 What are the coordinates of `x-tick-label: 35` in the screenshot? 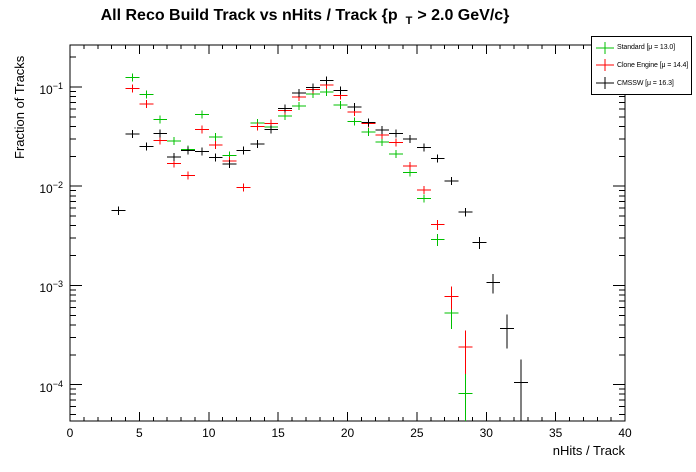 It's located at (555, 433).